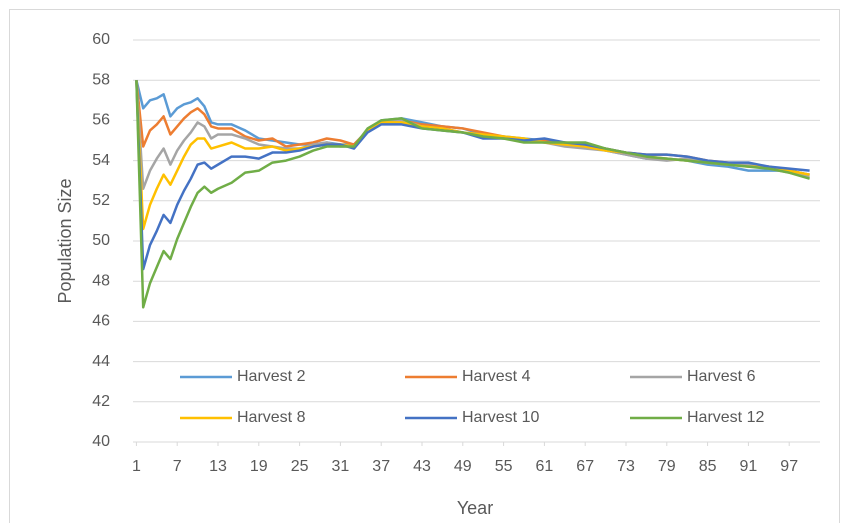 The image size is (849, 523). I want to click on x-tick-label: 49, so click(463, 466).